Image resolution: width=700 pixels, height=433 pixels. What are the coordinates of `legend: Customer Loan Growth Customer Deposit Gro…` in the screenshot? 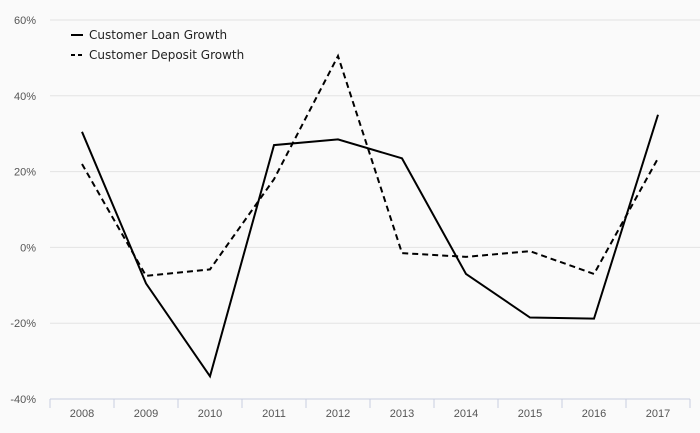 It's located at (157, 45).